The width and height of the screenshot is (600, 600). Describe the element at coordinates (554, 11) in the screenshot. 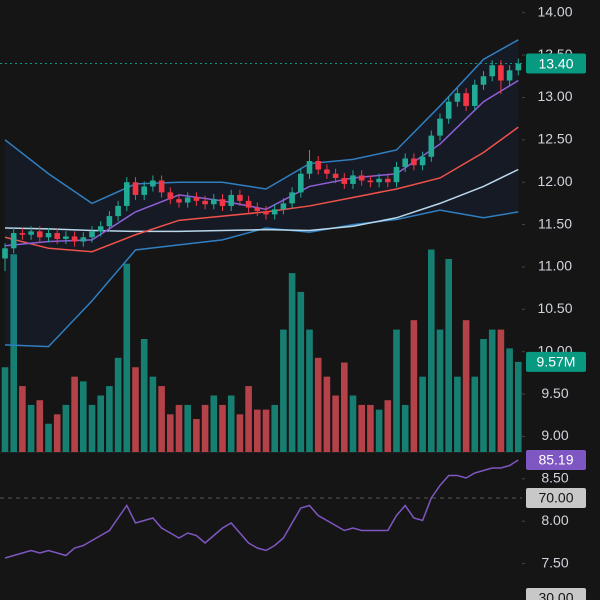

I see `y-tick-label: 14.00` at that location.